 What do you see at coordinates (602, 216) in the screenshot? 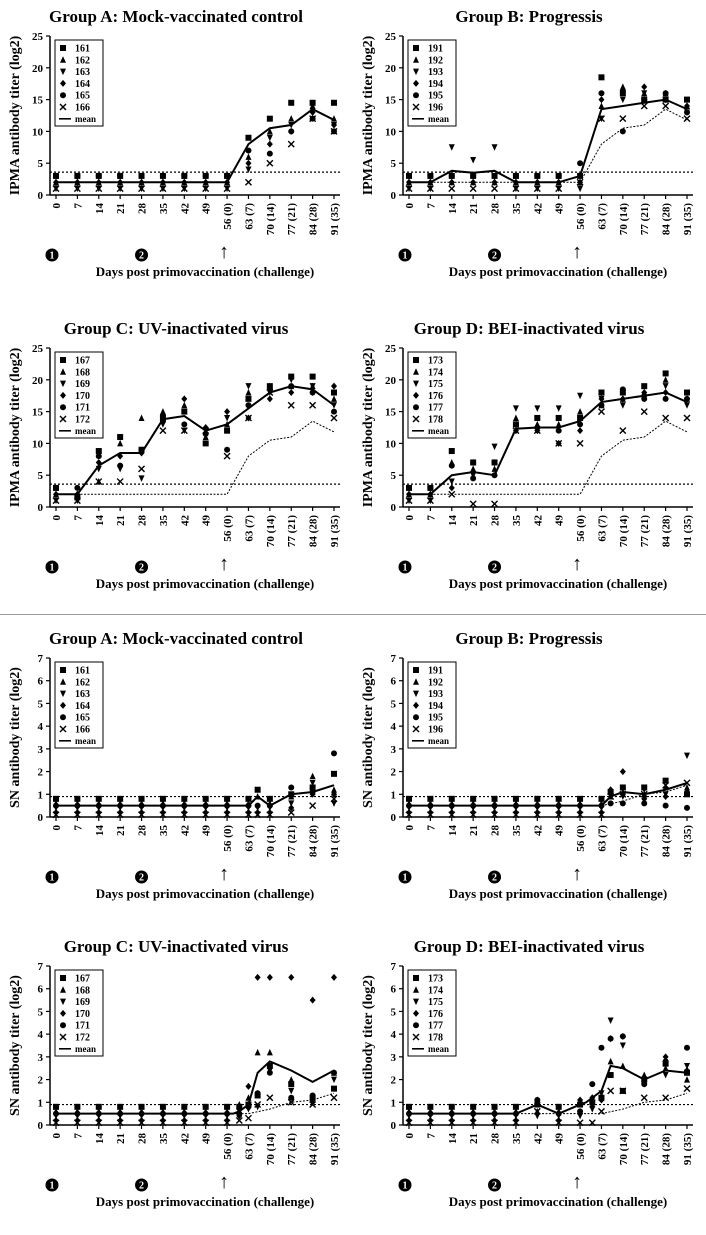
I see `x-tick-label: 63 (7)` at bounding box center [602, 216].